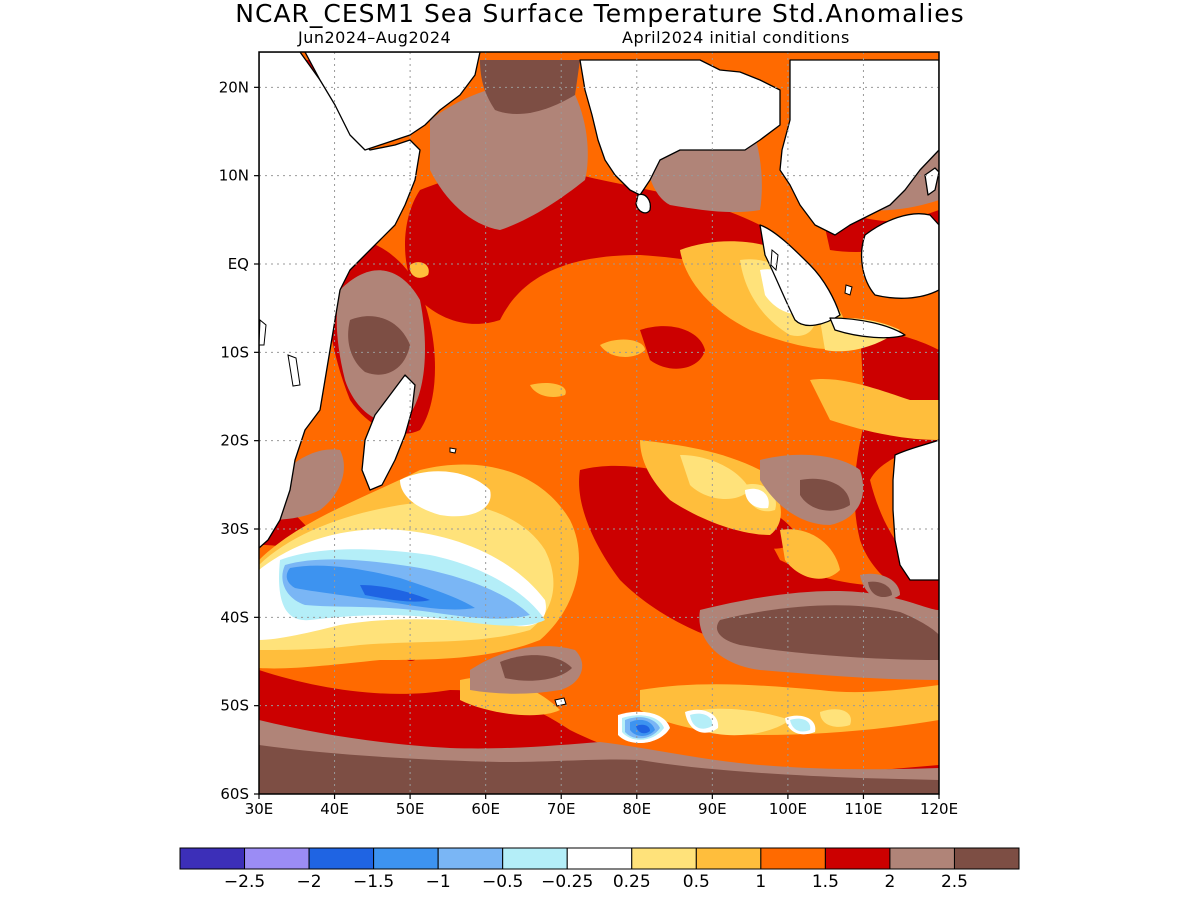 The height and width of the screenshot is (900, 1200). Describe the element at coordinates (392, 101) in the screenshot. I see `arabia-landmass` at that location.